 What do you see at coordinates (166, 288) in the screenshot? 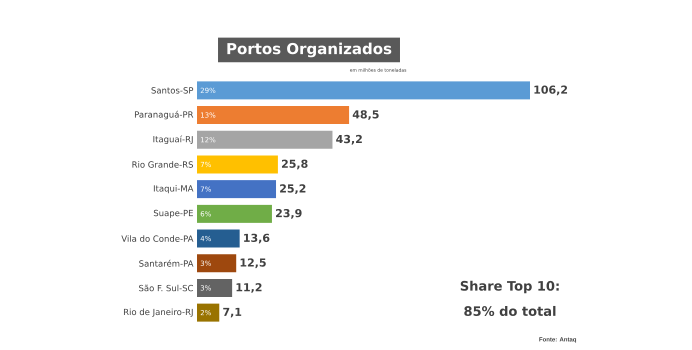
I see `y-tick-label: São F. Sul-SC` at bounding box center [166, 288].